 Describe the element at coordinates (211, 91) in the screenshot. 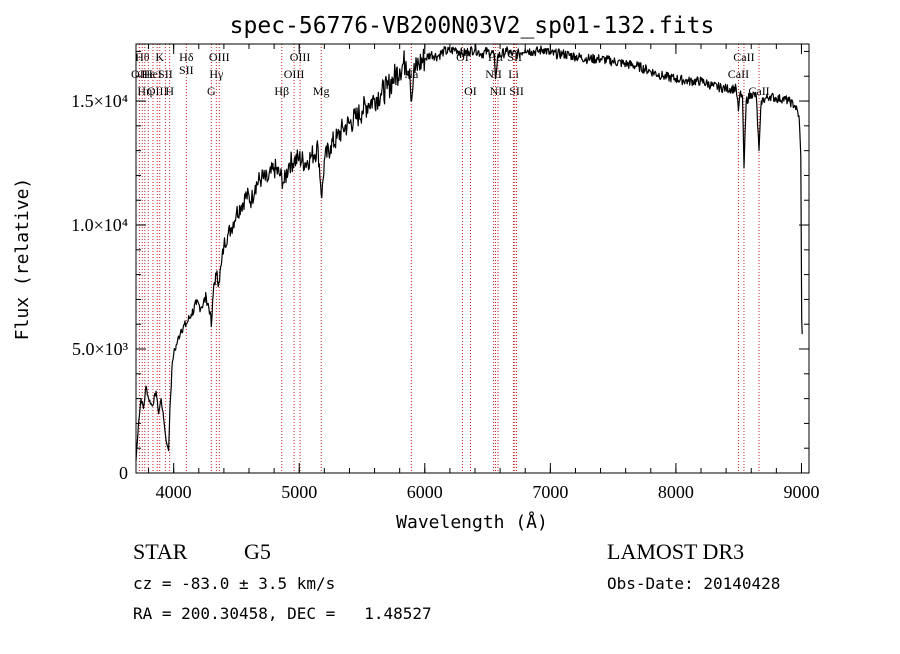

I see `line-marker-label: G` at that location.